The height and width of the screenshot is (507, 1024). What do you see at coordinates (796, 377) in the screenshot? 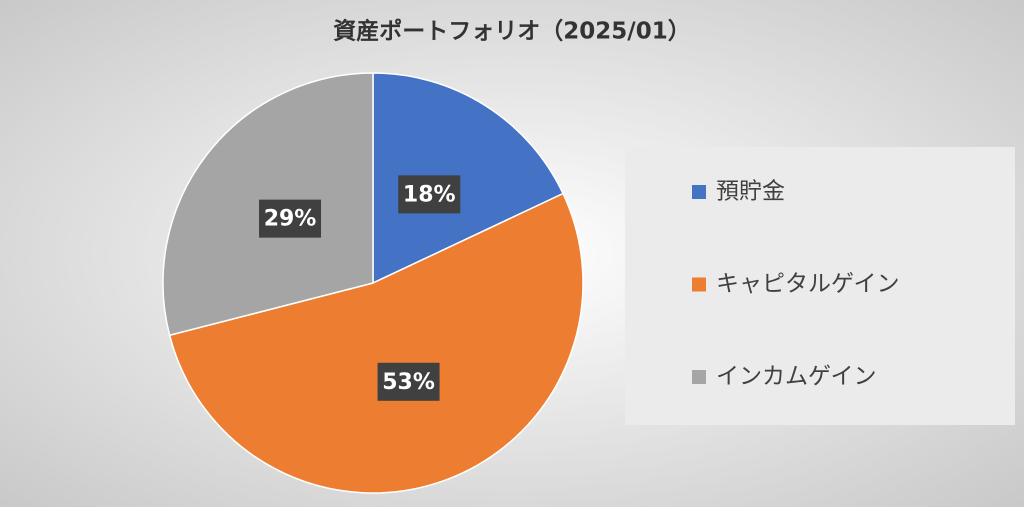
I see `legend-label: インカムゲイン` at bounding box center [796, 377].